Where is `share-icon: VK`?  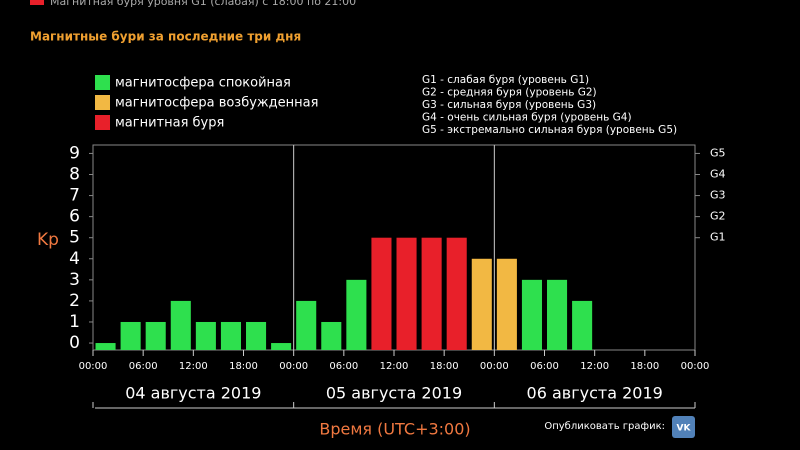 share-icon: VK is located at coordinates (684, 429).